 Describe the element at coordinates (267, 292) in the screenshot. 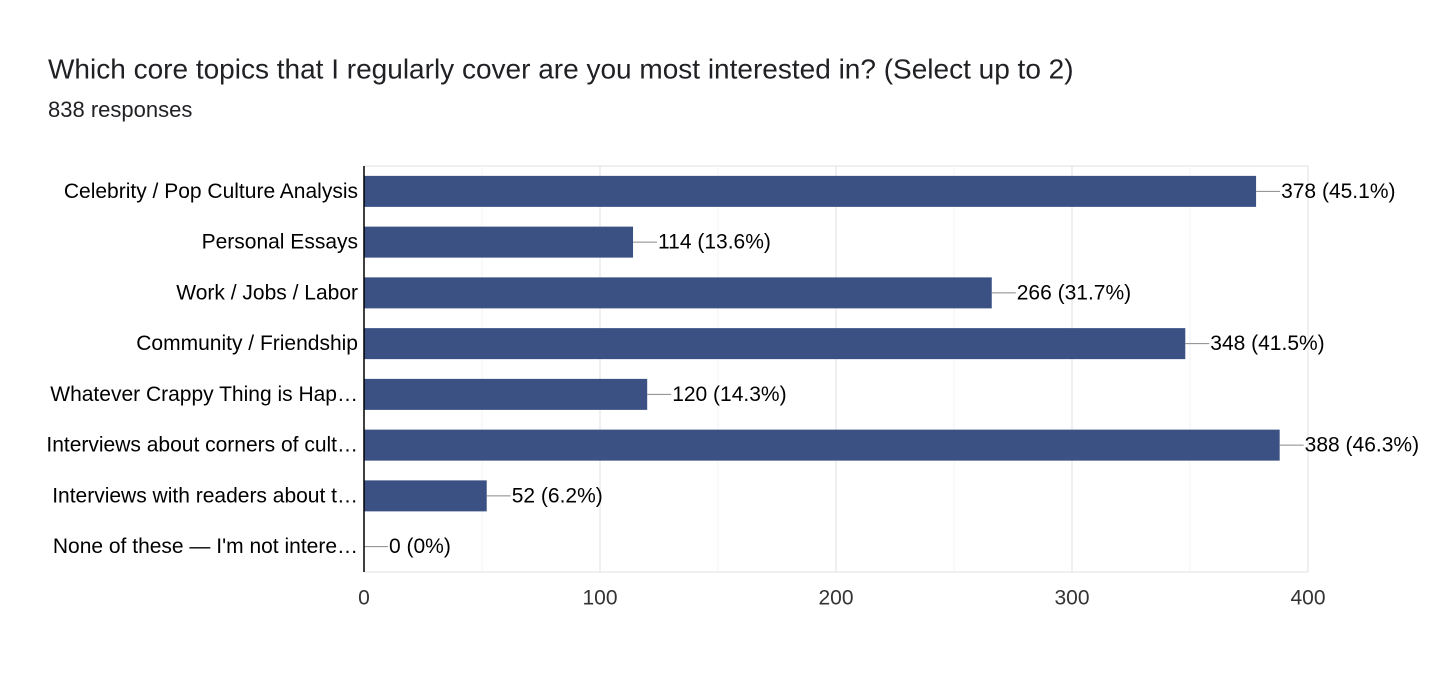

I see `y-tick-label: Work / Jobs / Labor` at that location.